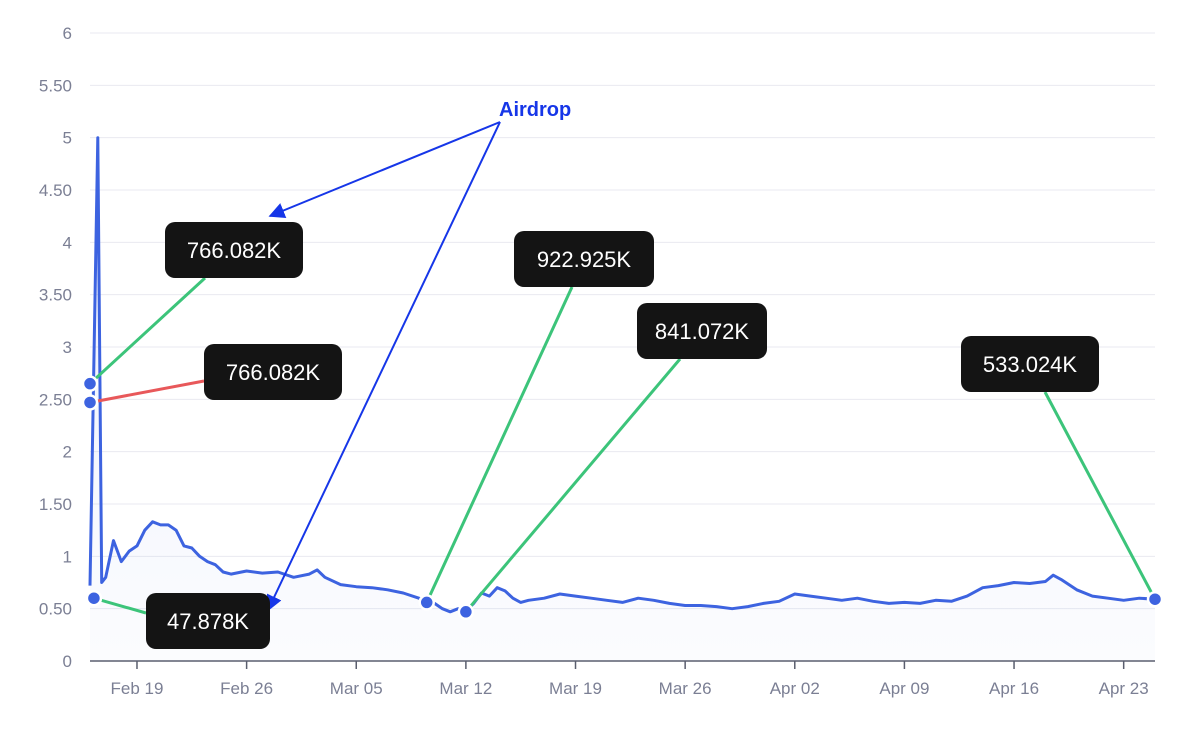 The height and width of the screenshot is (755, 1200). I want to click on x-tick-label: Feb 26, so click(246, 688).